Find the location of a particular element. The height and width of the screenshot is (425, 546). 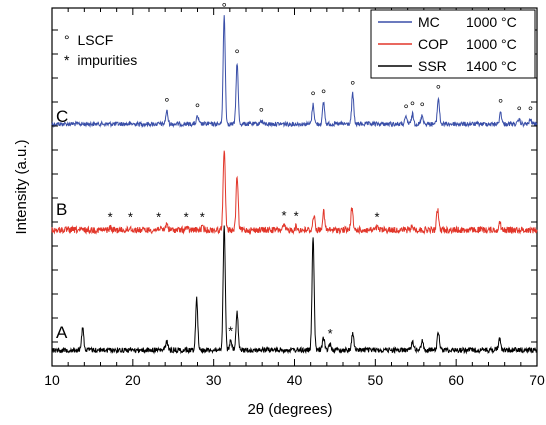

x-tick-label: 70 is located at coordinates (537, 380).